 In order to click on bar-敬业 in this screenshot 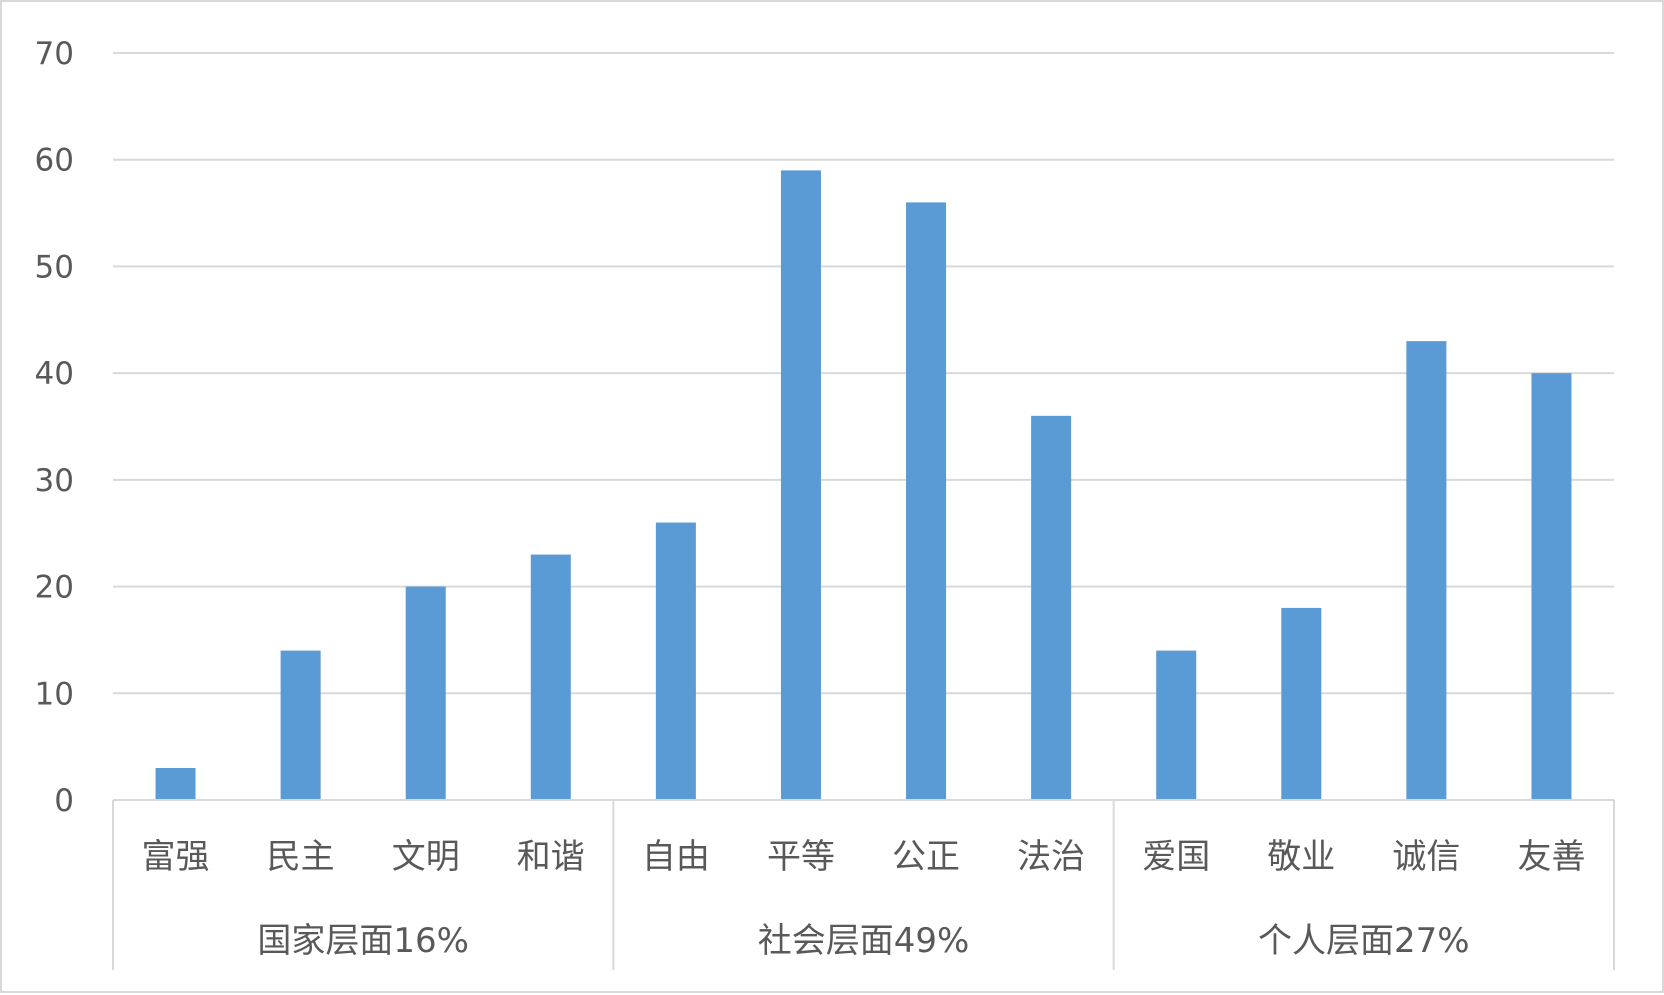, I will do `click(1301, 703)`.